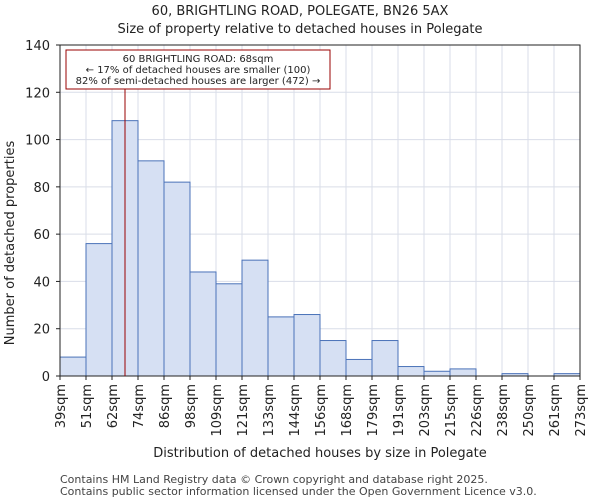  Describe the element at coordinates (87, 406) in the screenshot. I see `x-tick-label: 51sqm` at that location.